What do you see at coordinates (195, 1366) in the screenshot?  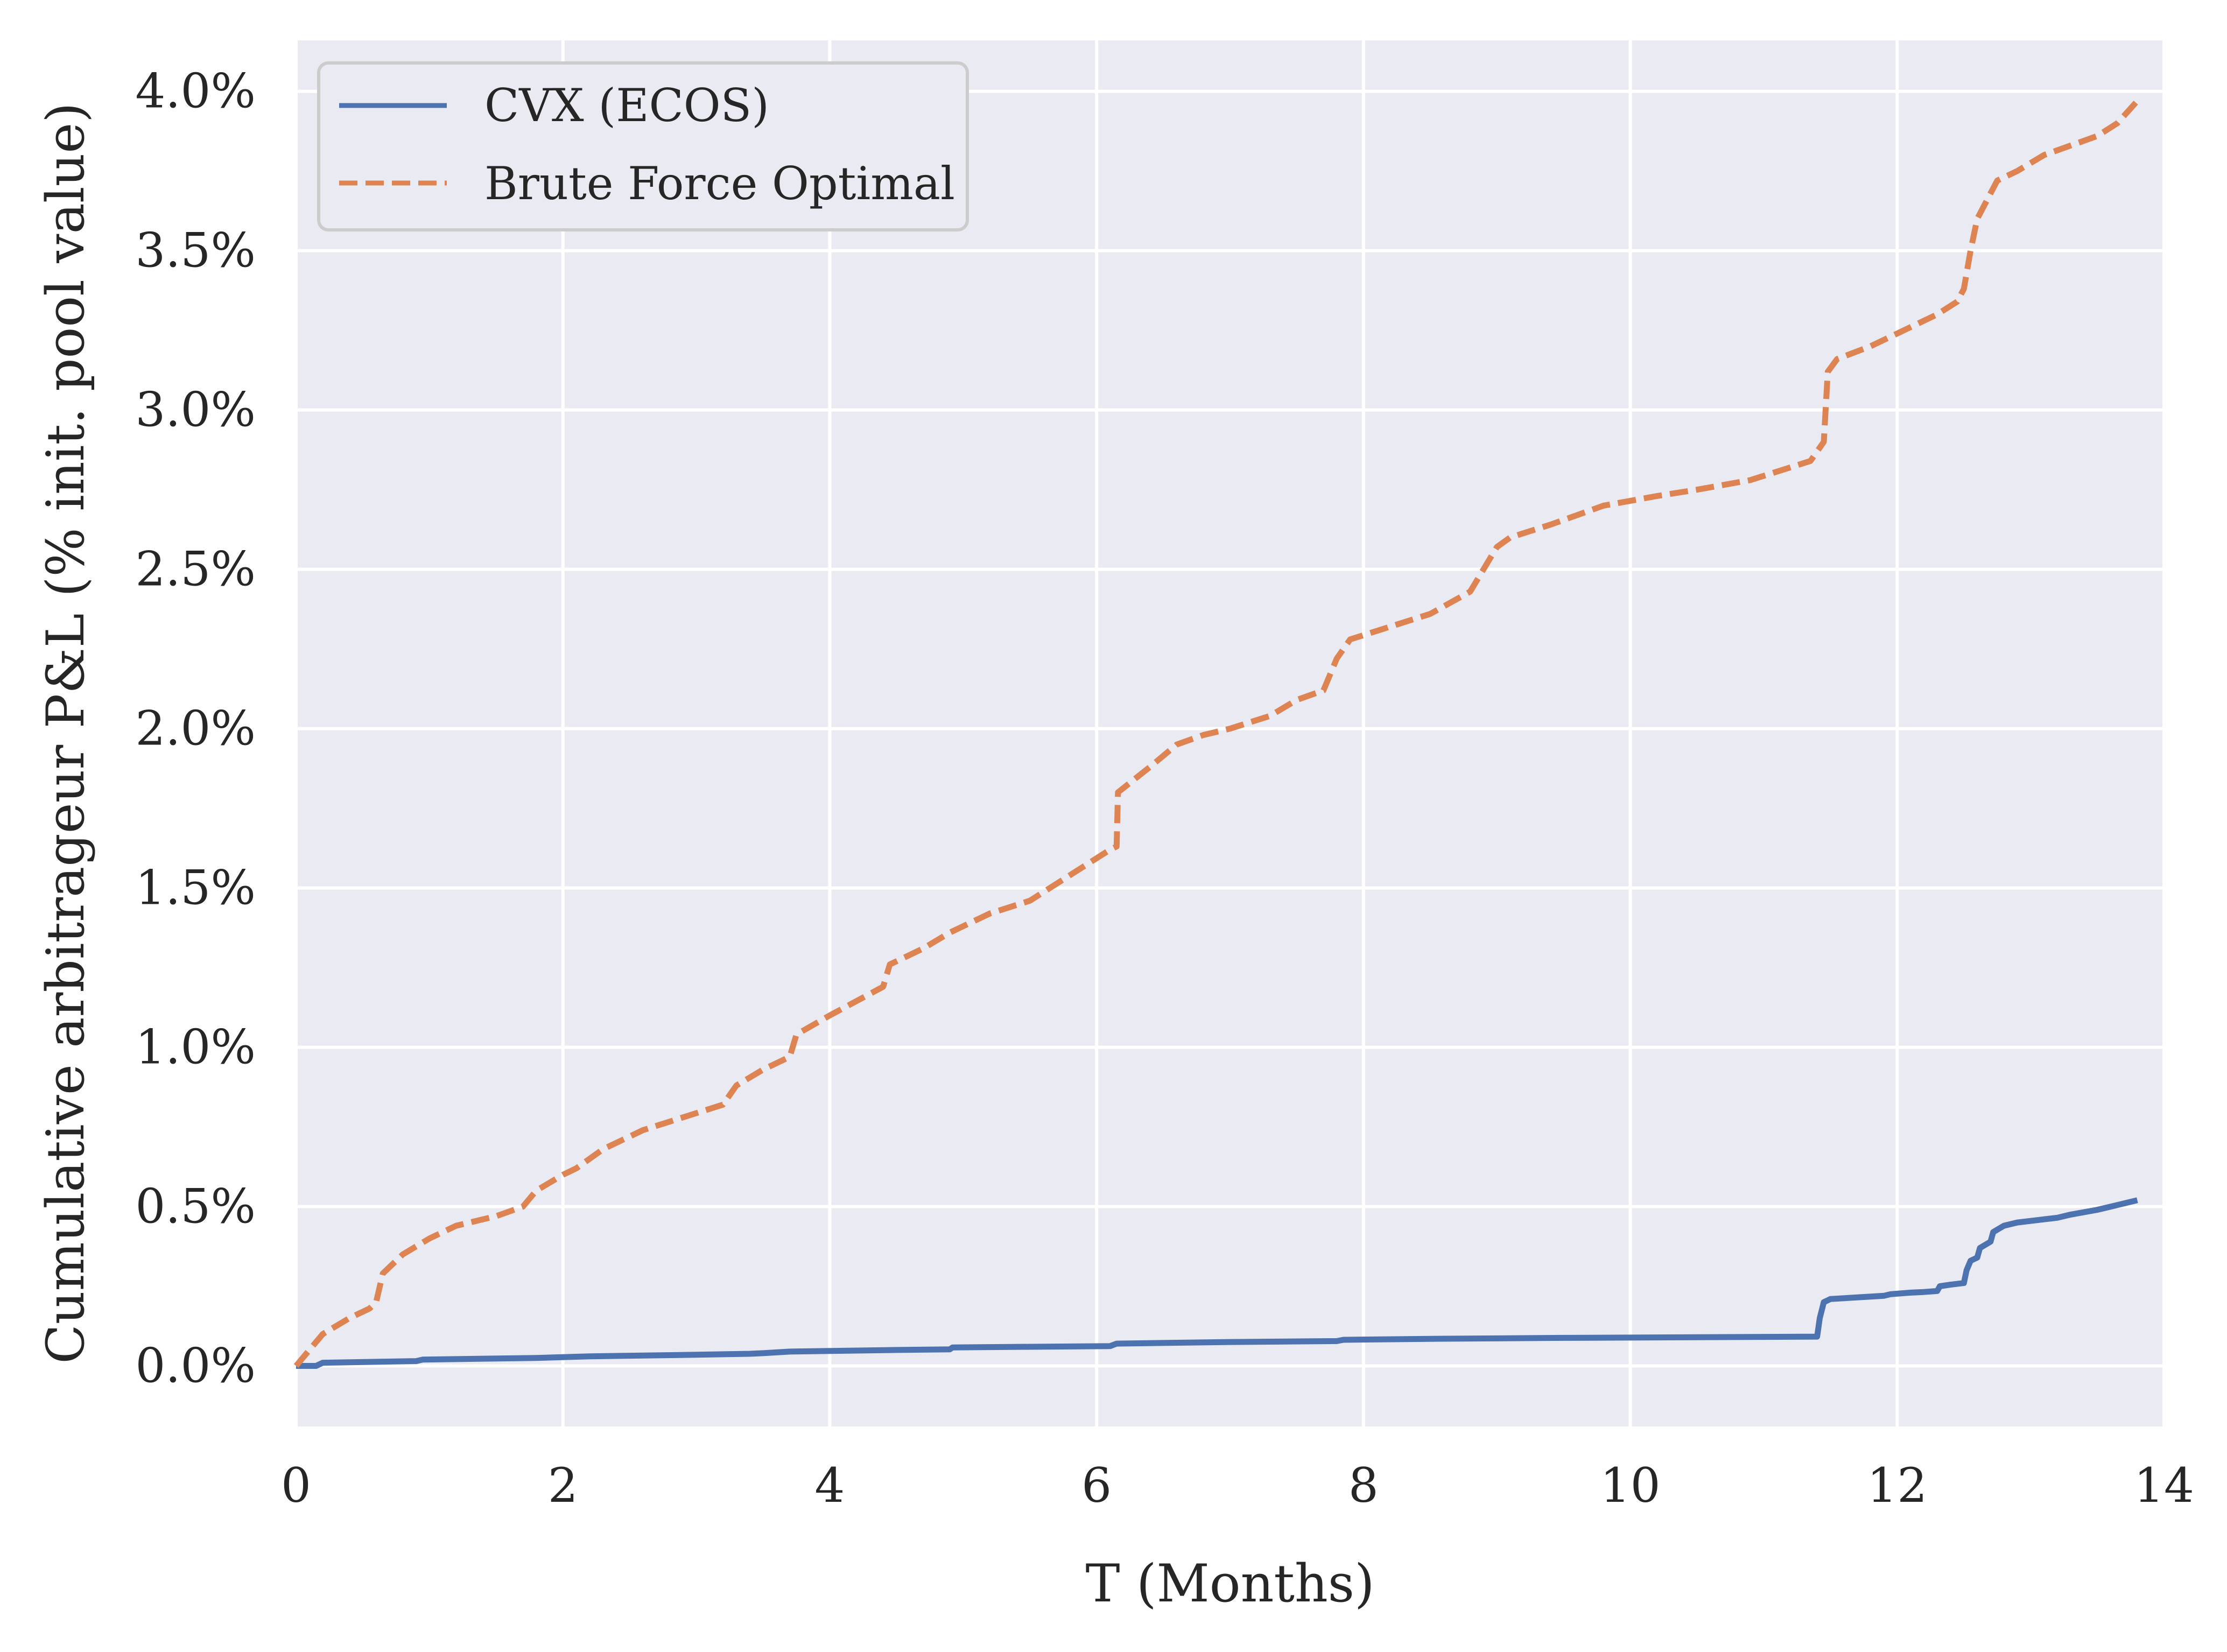 I see `y-tick-label: 0.0%` at bounding box center [195, 1366].